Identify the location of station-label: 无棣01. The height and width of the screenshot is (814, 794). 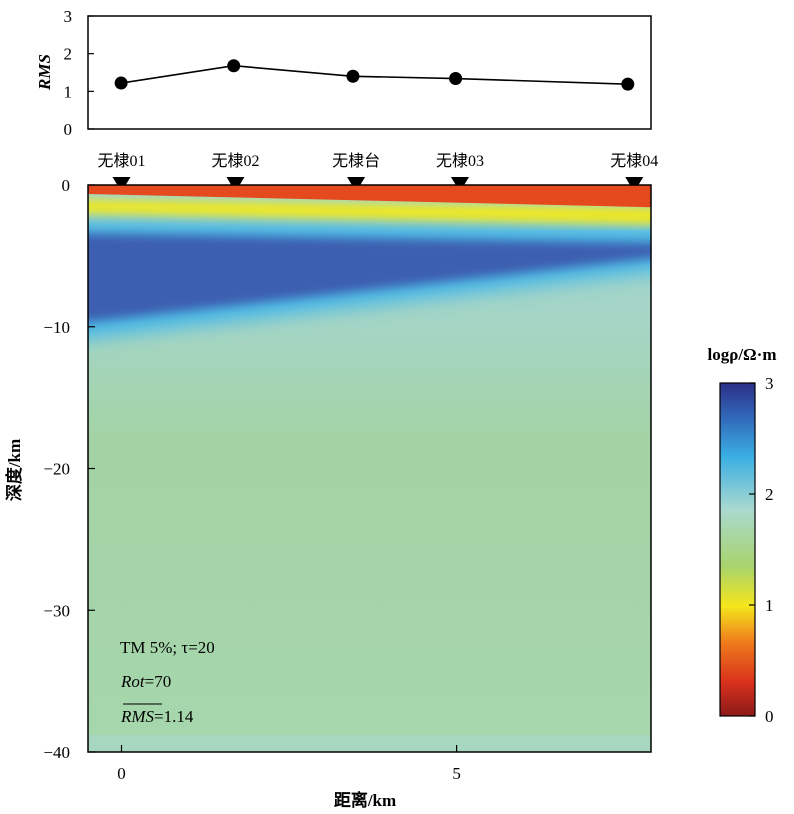
(122, 161).